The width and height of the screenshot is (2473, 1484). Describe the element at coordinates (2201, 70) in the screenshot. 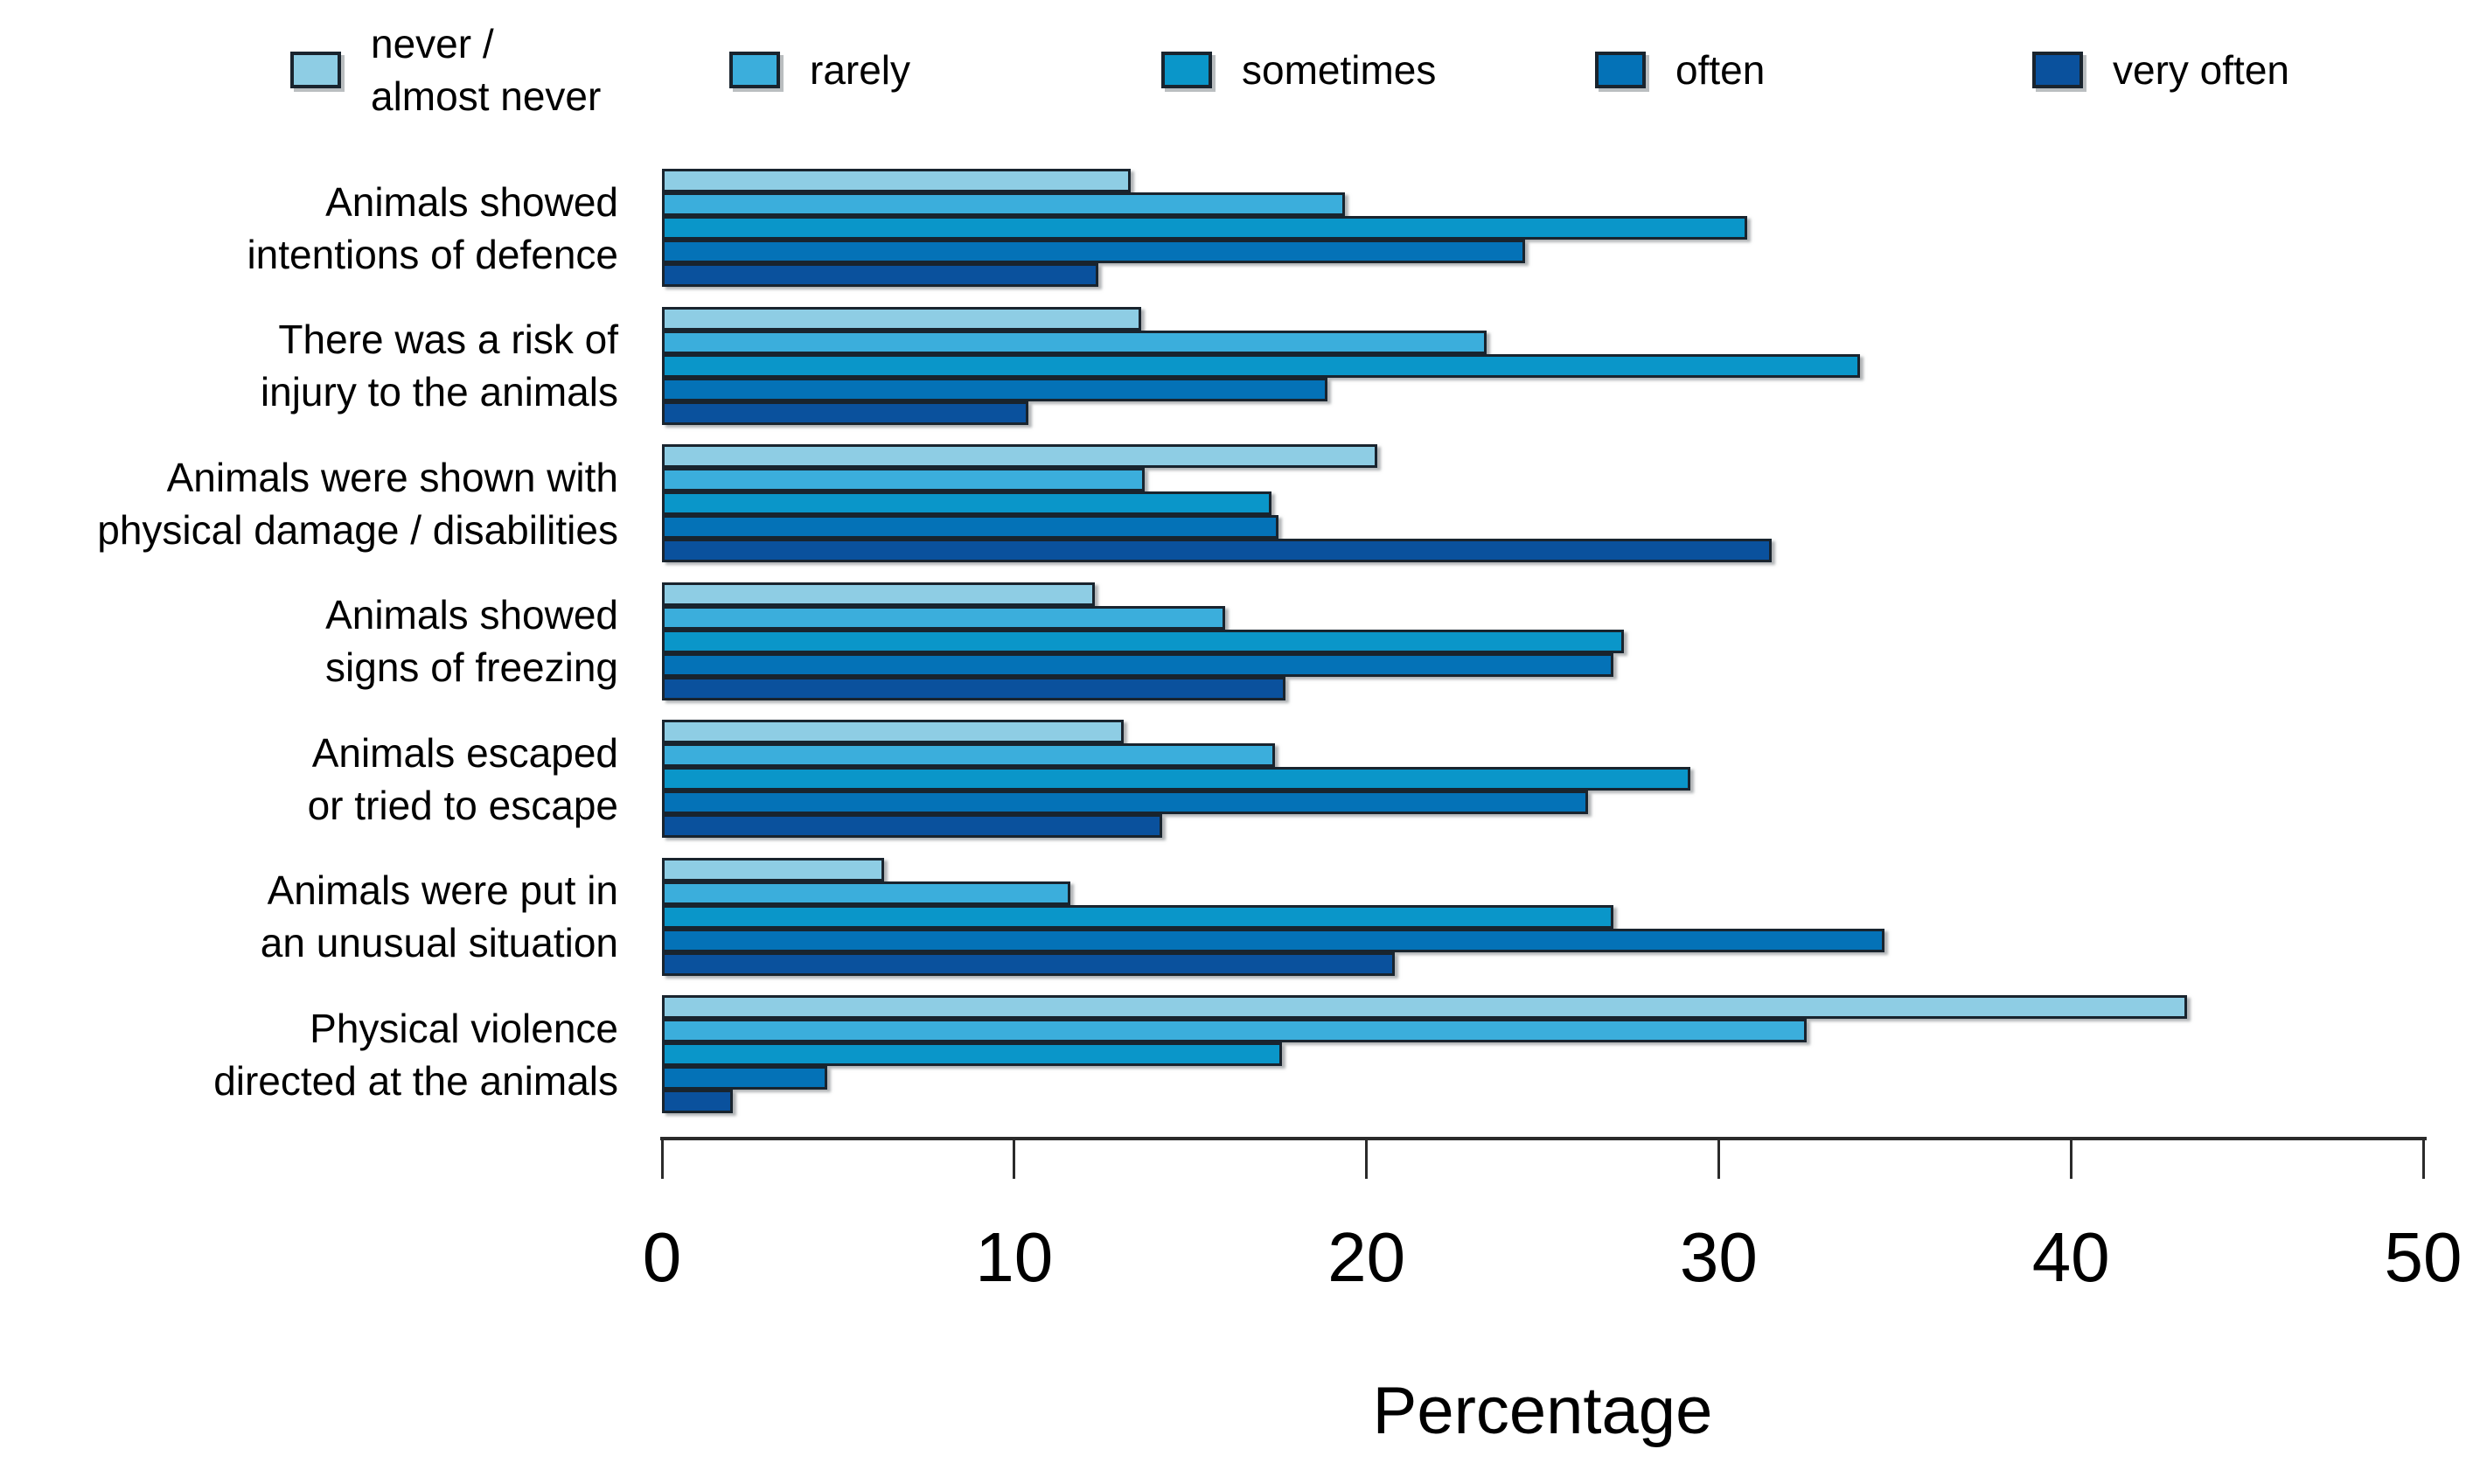

I see `legend-label: very often` at that location.